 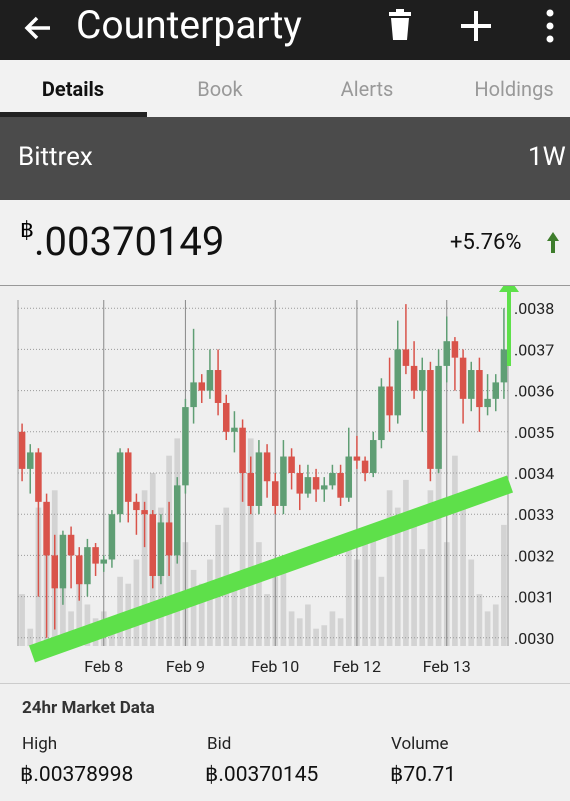 I want to click on x-tick-label: Feb 8, so click(x=103, y=666).